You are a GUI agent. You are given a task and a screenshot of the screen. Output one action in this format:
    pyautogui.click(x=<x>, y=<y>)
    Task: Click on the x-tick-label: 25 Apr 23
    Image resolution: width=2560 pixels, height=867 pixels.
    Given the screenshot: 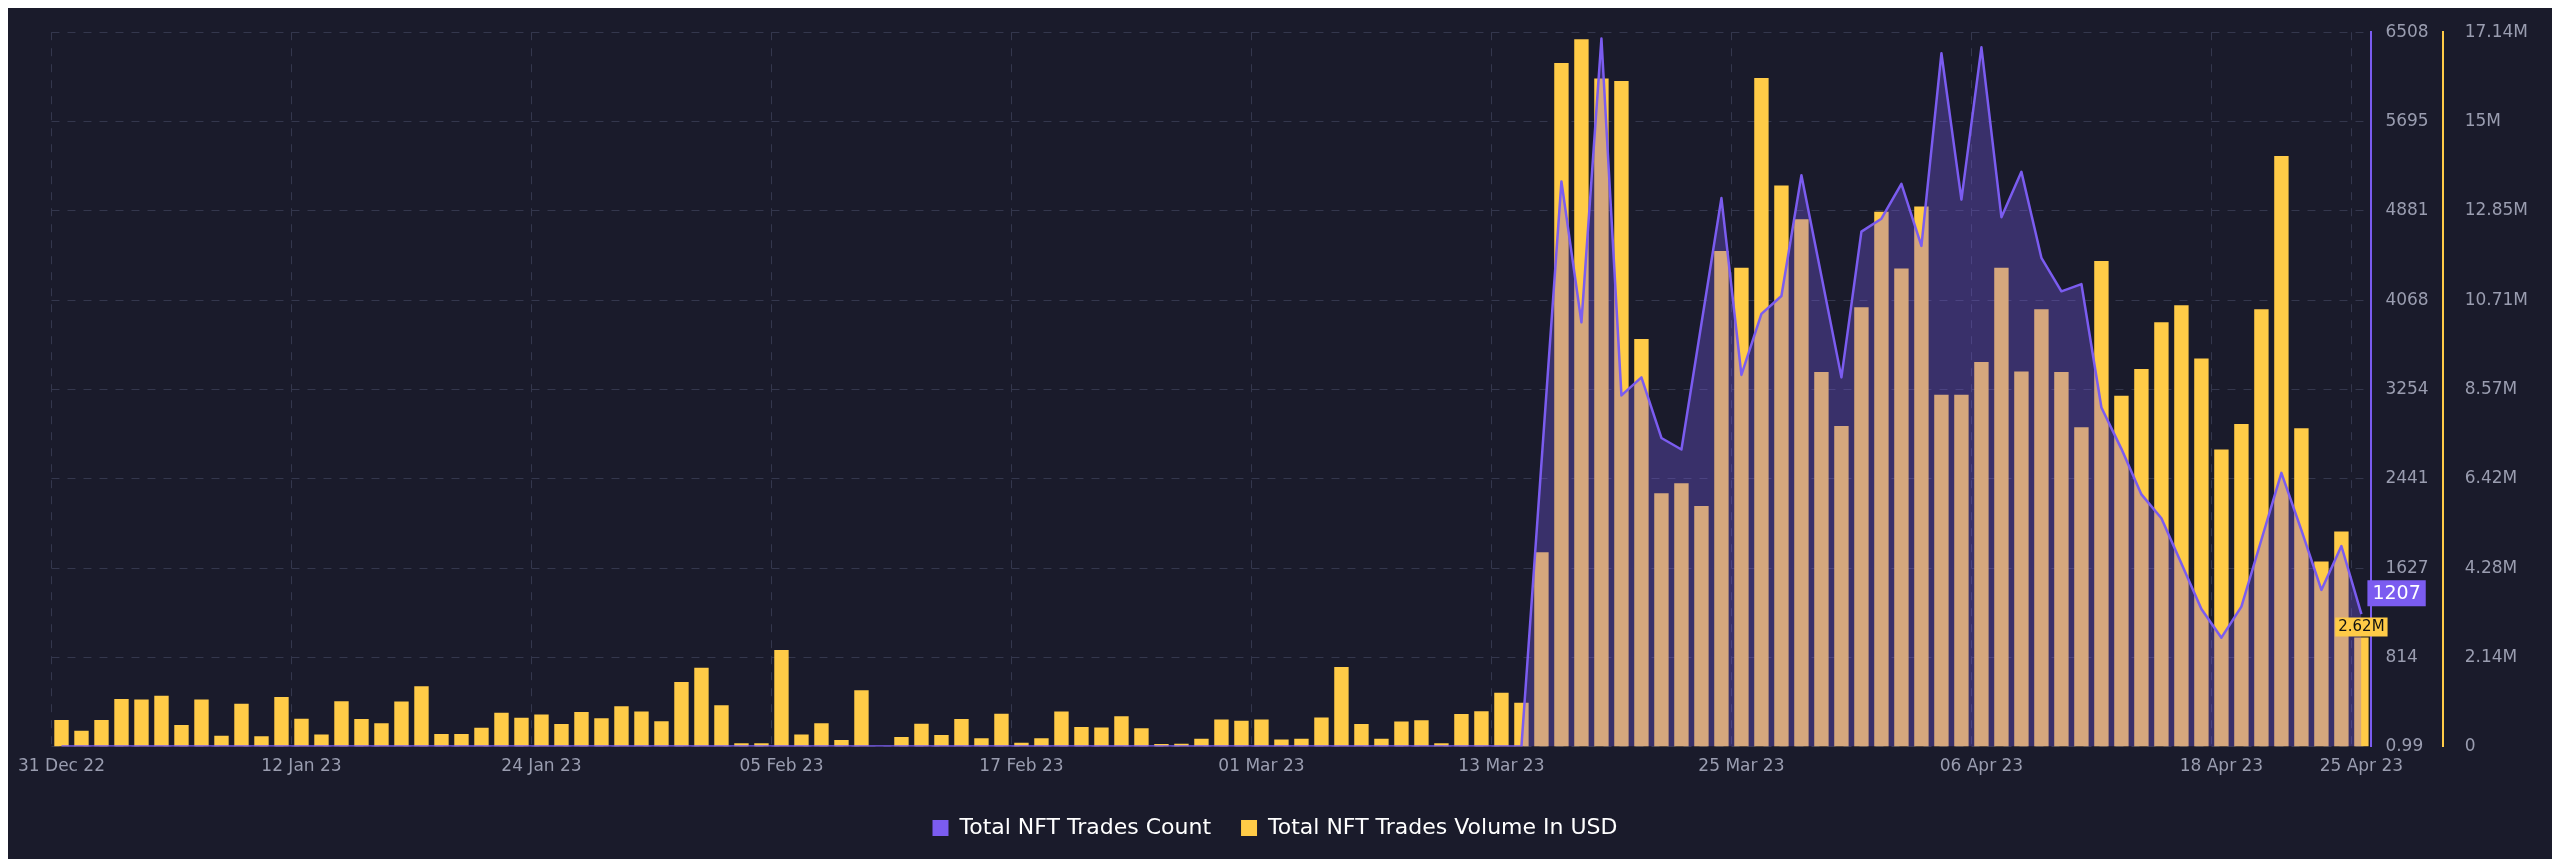 What is the action you would take?
    pyautogui.click(x=2361, y=765)
    